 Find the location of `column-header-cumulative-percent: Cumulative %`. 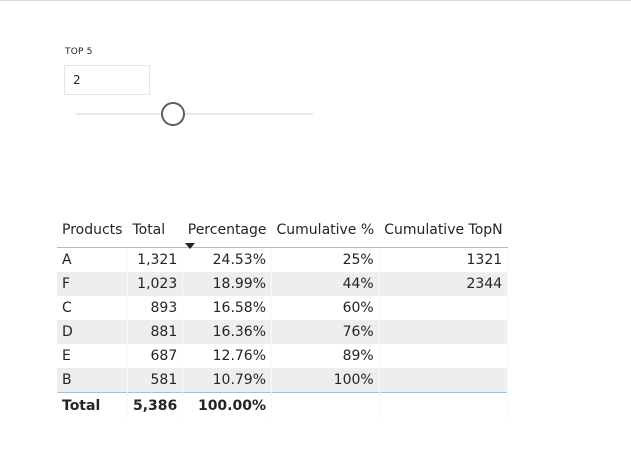

column-header-cumulative-percent: Cumulative % is located at coordinates (325, 230).